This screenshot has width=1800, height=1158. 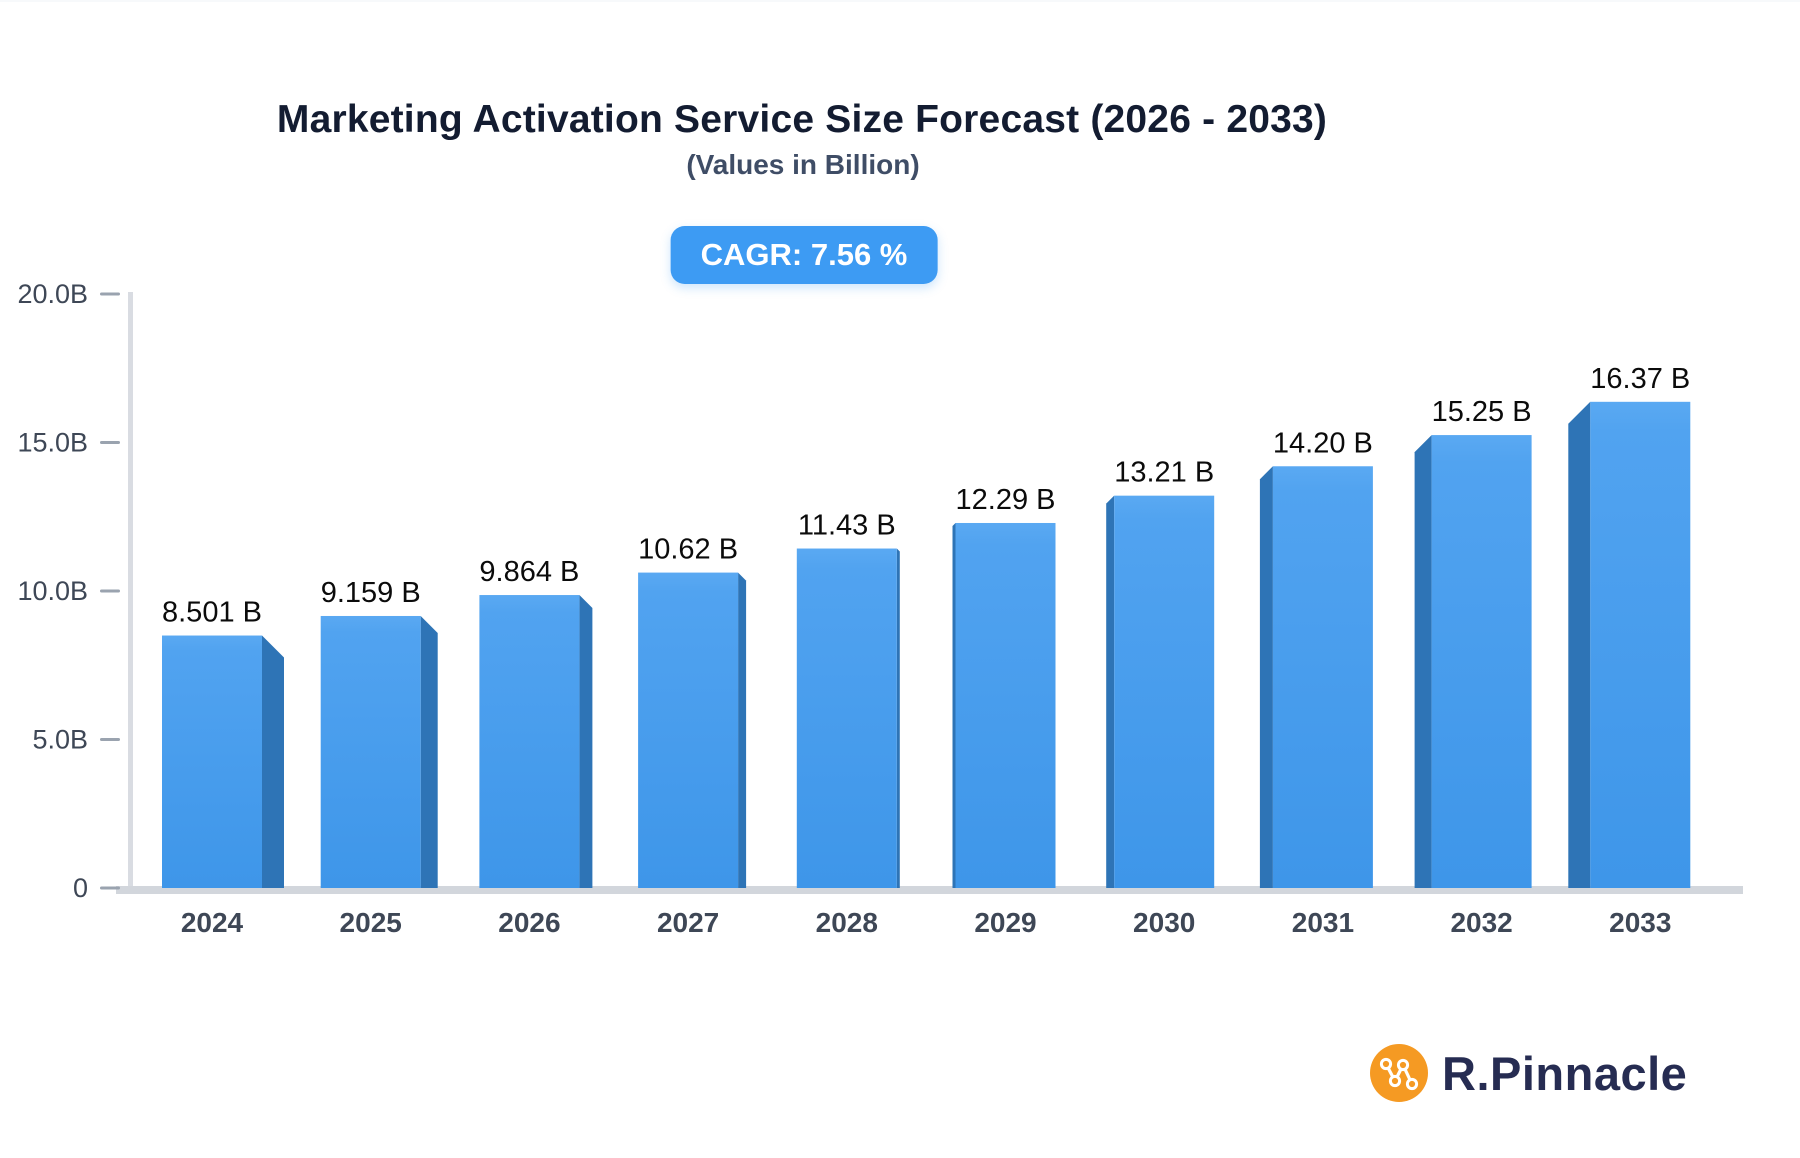 What do you see at coordinates (52, 294) in the screenshot?
I see `y-axis-label: 20.0B` at bounding box center [52, 294].